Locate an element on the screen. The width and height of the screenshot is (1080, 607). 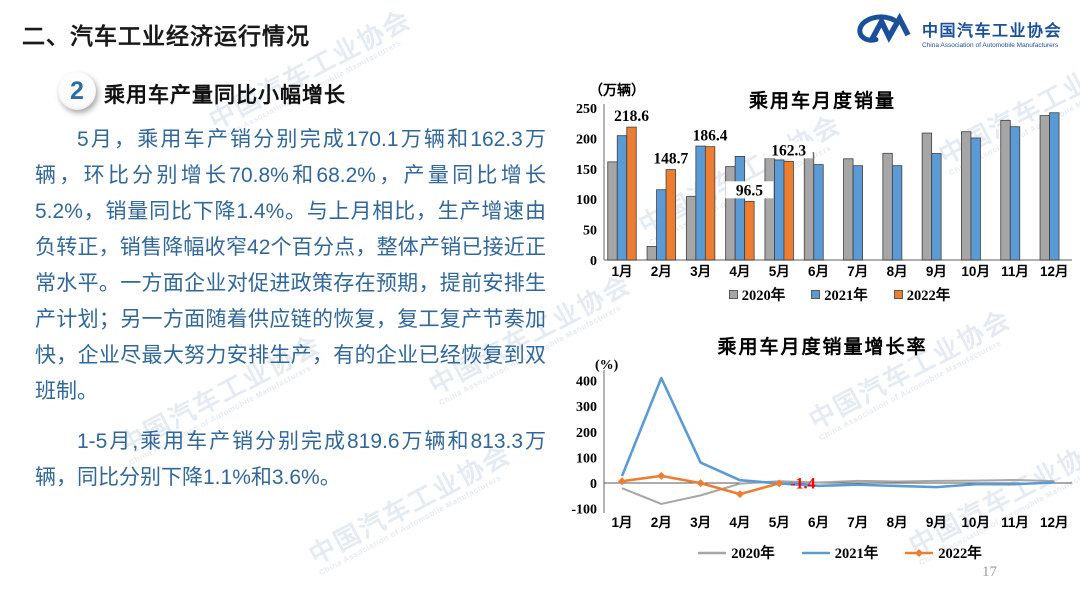
data-label: 148.7 is located at coordinates (670, 159).